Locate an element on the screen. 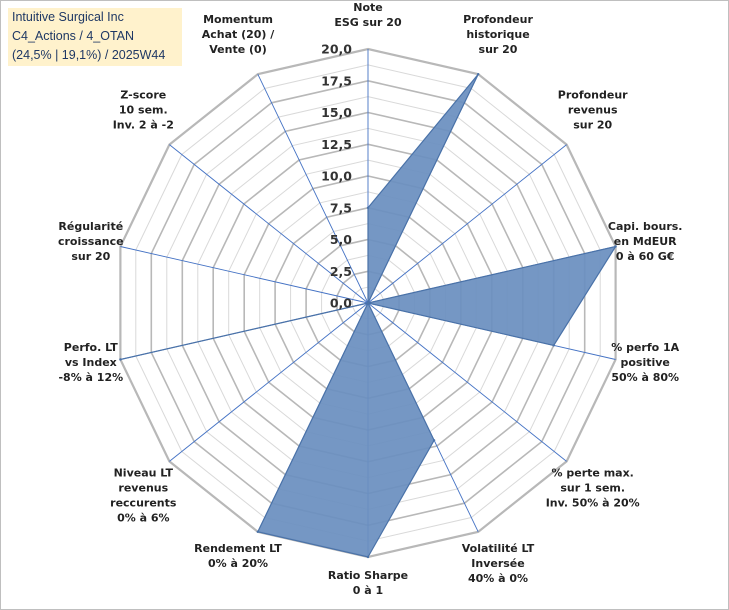 This screenshot has height=610, width=729. category-label-line: en MdEUR is located at coordinates (645, 241).